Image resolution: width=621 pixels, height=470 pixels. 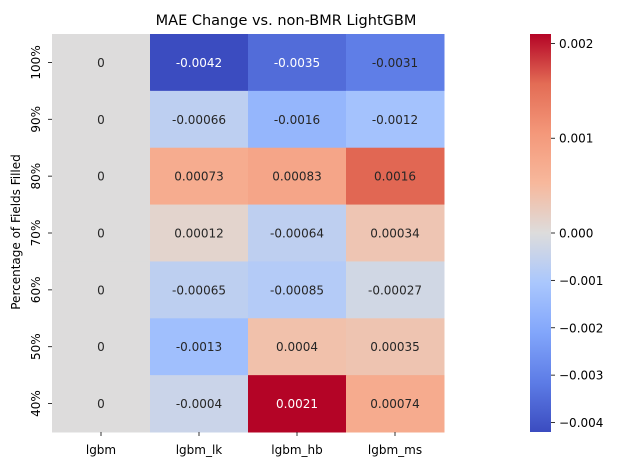 I want to click on cell-value-label: -0.00027, so click(x=395, y=290).